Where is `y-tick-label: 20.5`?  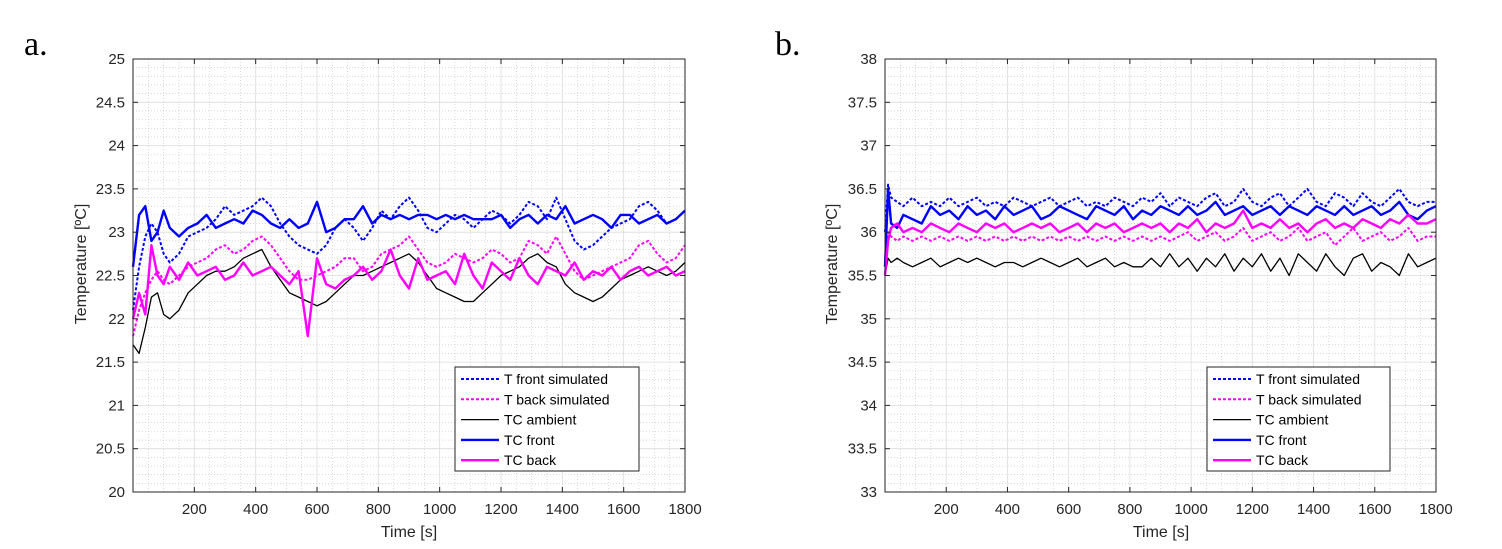 y-tick-label: 20.5 is located at coordinates (110, 449).